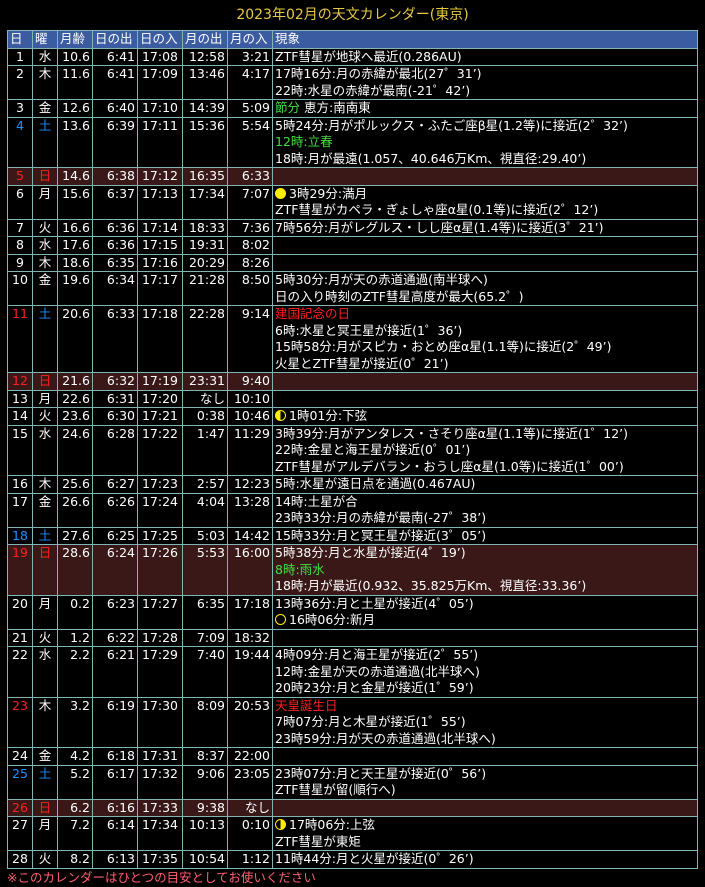 The width and height of the screenshot is (705, 887). Describe the element at coordinates (115, 142) in the screenshot. I see `sunrise-cell: 6:39` at that location.